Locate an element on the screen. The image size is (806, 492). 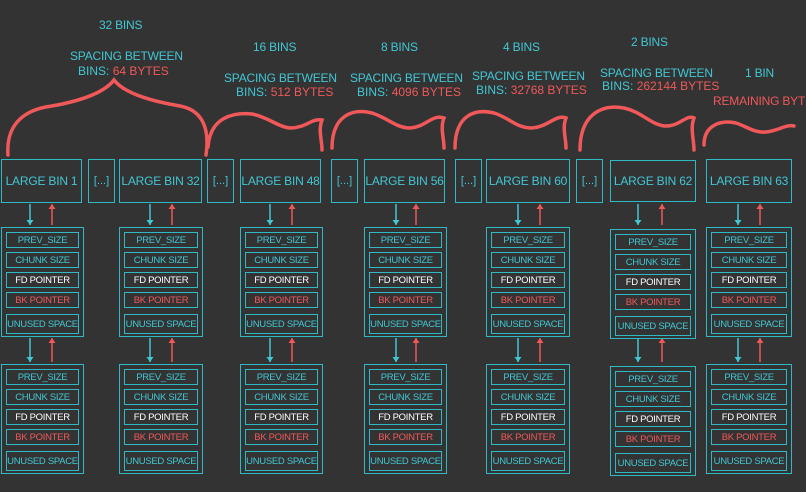
brace-32-bins is located at coordinates (107, 117).